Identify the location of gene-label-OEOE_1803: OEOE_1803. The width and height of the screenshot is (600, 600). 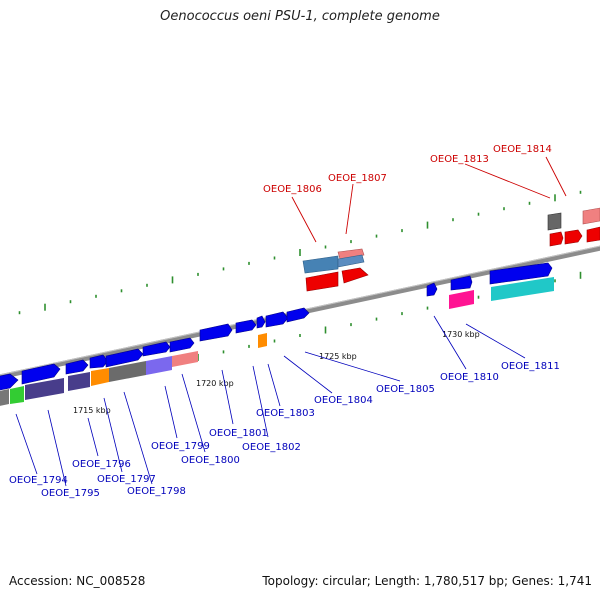
(285, 413).